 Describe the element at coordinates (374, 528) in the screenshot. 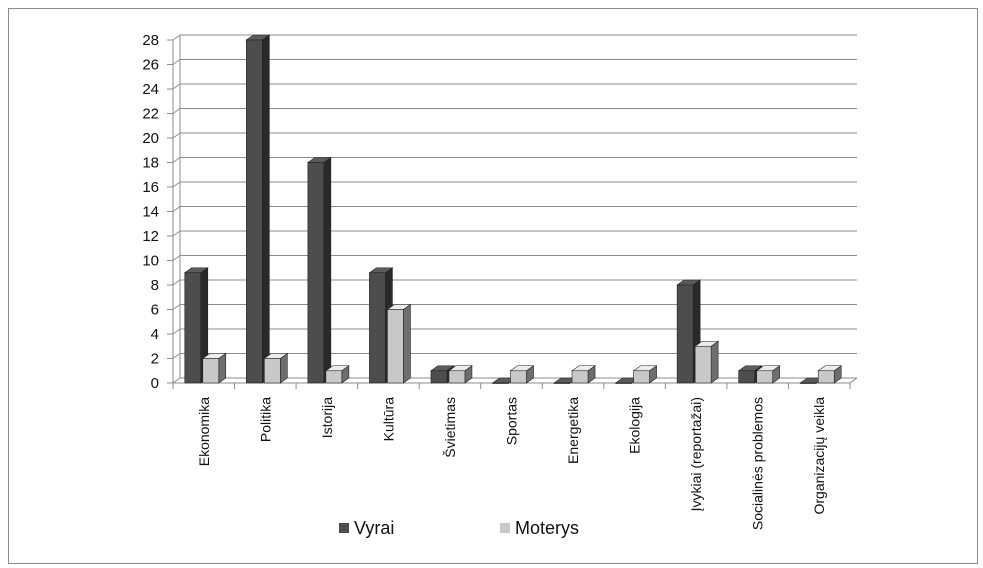

I see `legend-label-vyrai: Vyrai` at that location.